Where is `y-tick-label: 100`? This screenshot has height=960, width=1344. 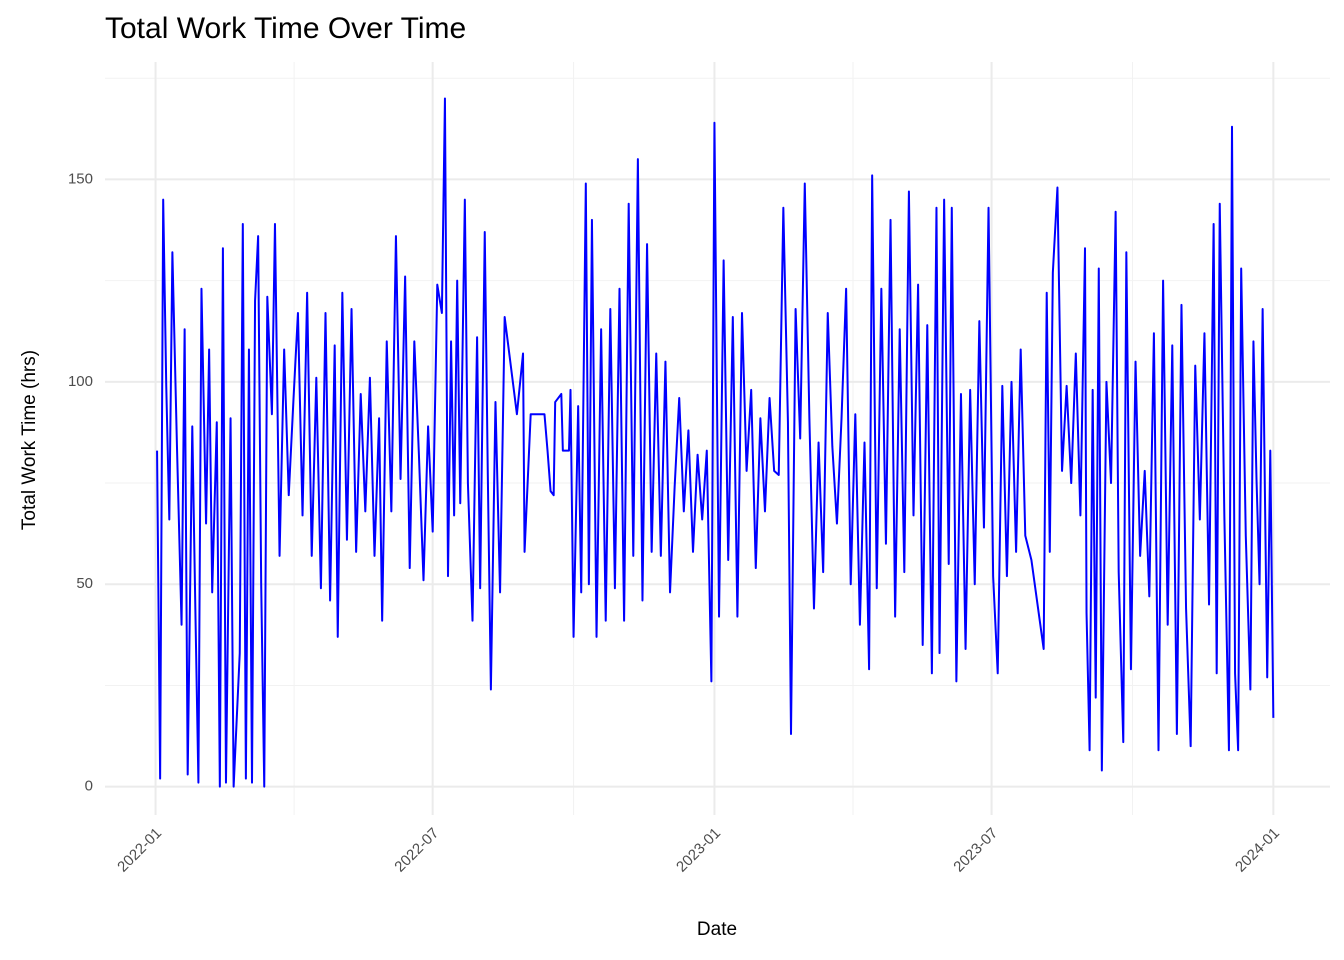 y-tick-label: 100 is located at coordinates (80, 381).